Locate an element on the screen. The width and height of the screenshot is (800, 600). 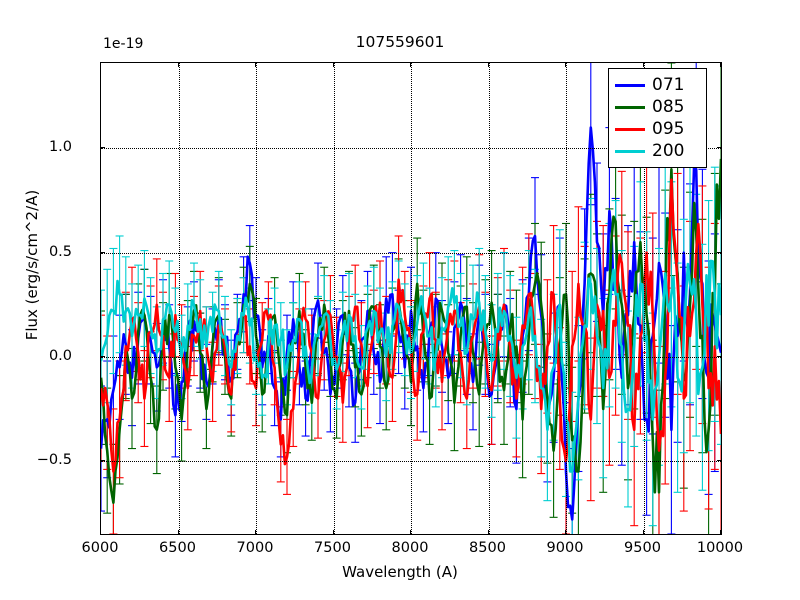
x-tick-label: 8500 is located at coordinates (487, 548).